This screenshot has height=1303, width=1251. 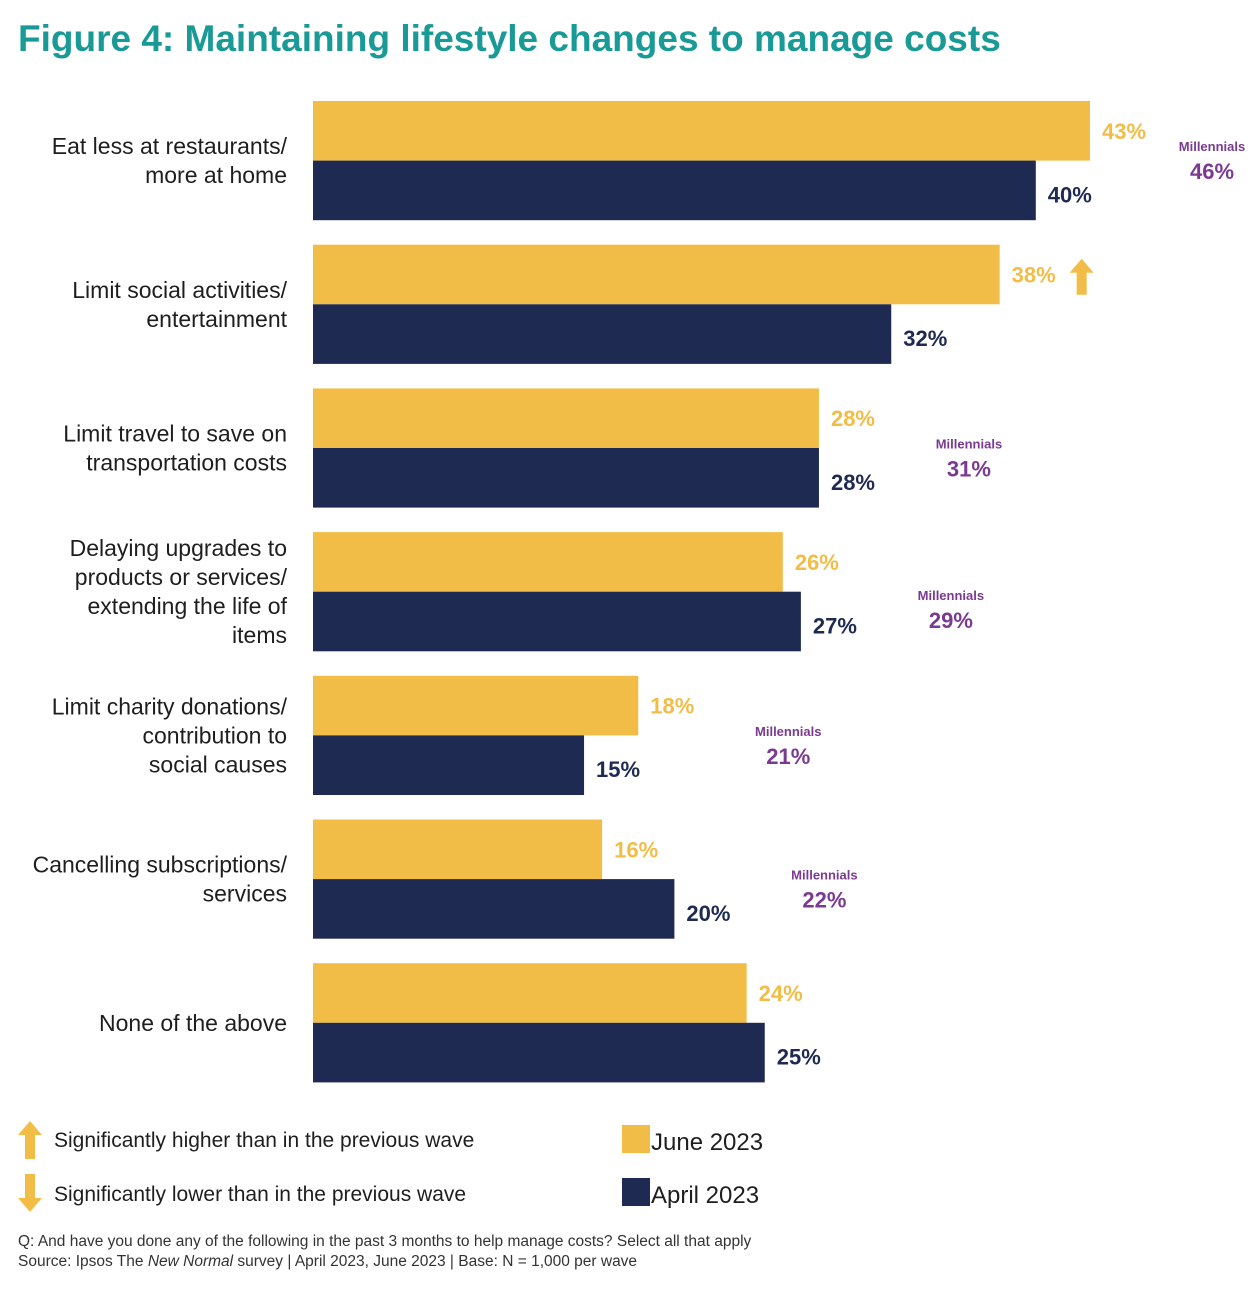 What do you see at coordinates (1212, 171) in the screenshot?
I see `millennials-value: 46%` at bounding box center [1212, 171].